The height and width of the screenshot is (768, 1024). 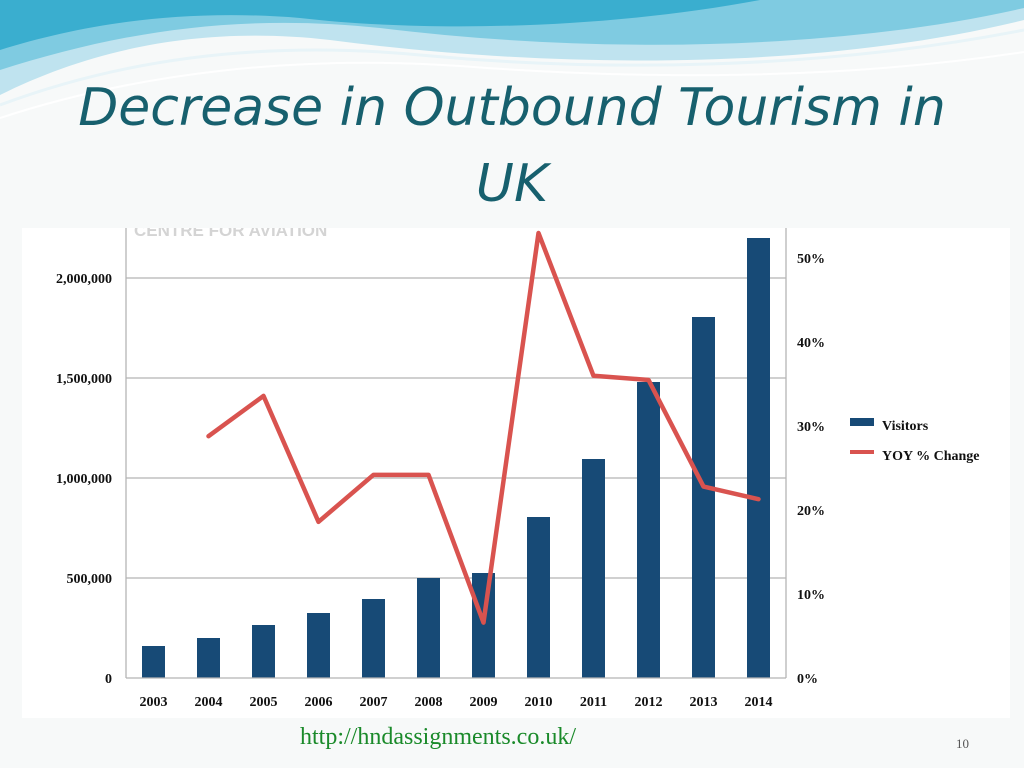 What do you see at coordinates (862, 422) in the screenshot?
I see `legend-swatch-visitors` at bounding box center [862, 422].